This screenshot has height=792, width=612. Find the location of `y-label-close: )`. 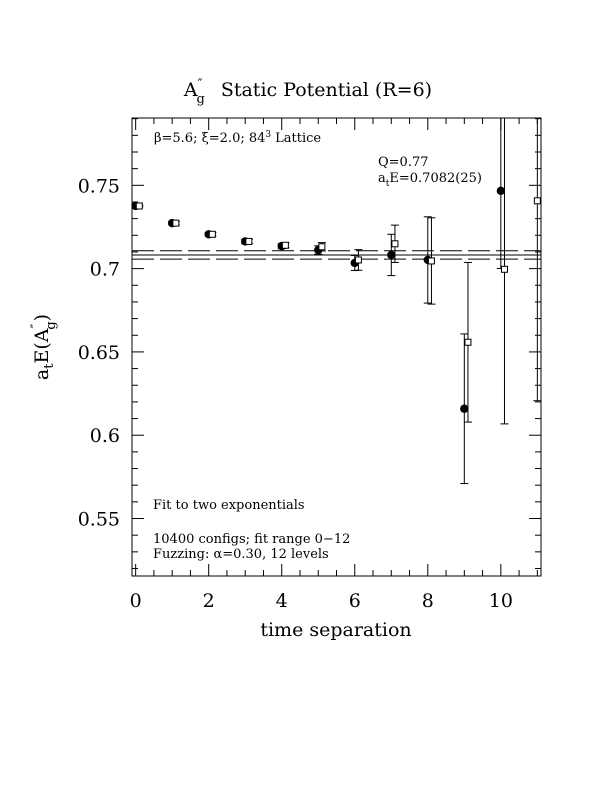

y-label-close: ) is located at coordinates (42, 317).